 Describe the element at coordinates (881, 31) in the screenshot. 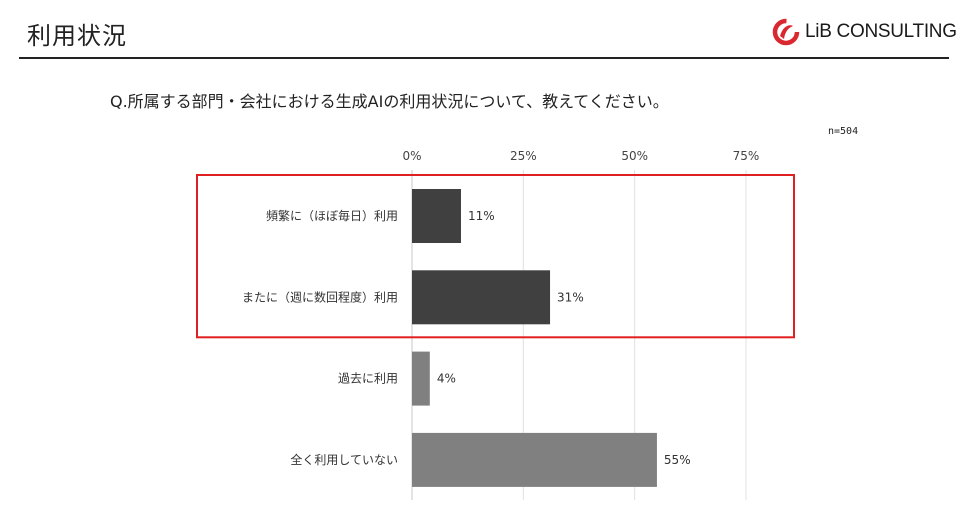

I see `logo-text: LiB CONSULTING` at that location.